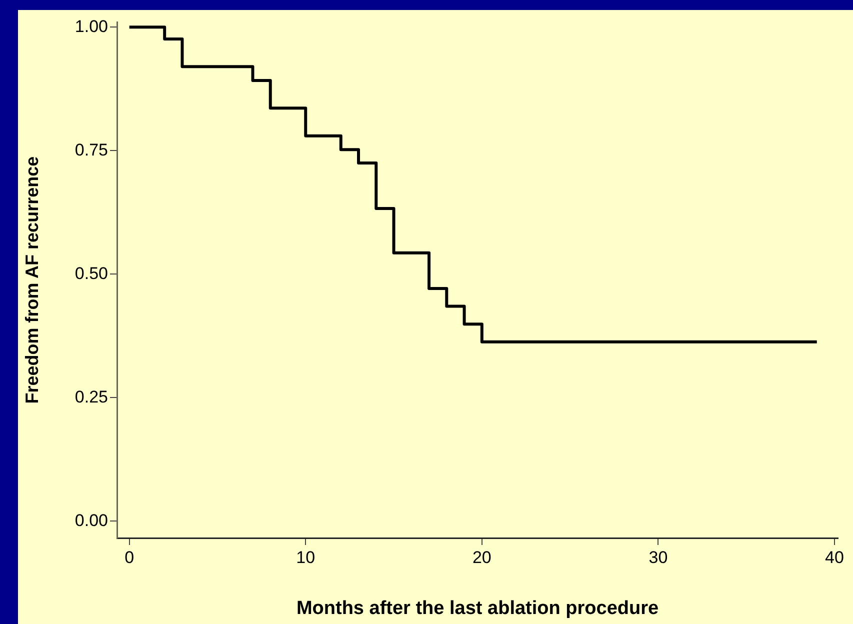  Describe the element at coordinates (91, 396) in the screenshot. I see `y-tick-label: 0.25` at that location.